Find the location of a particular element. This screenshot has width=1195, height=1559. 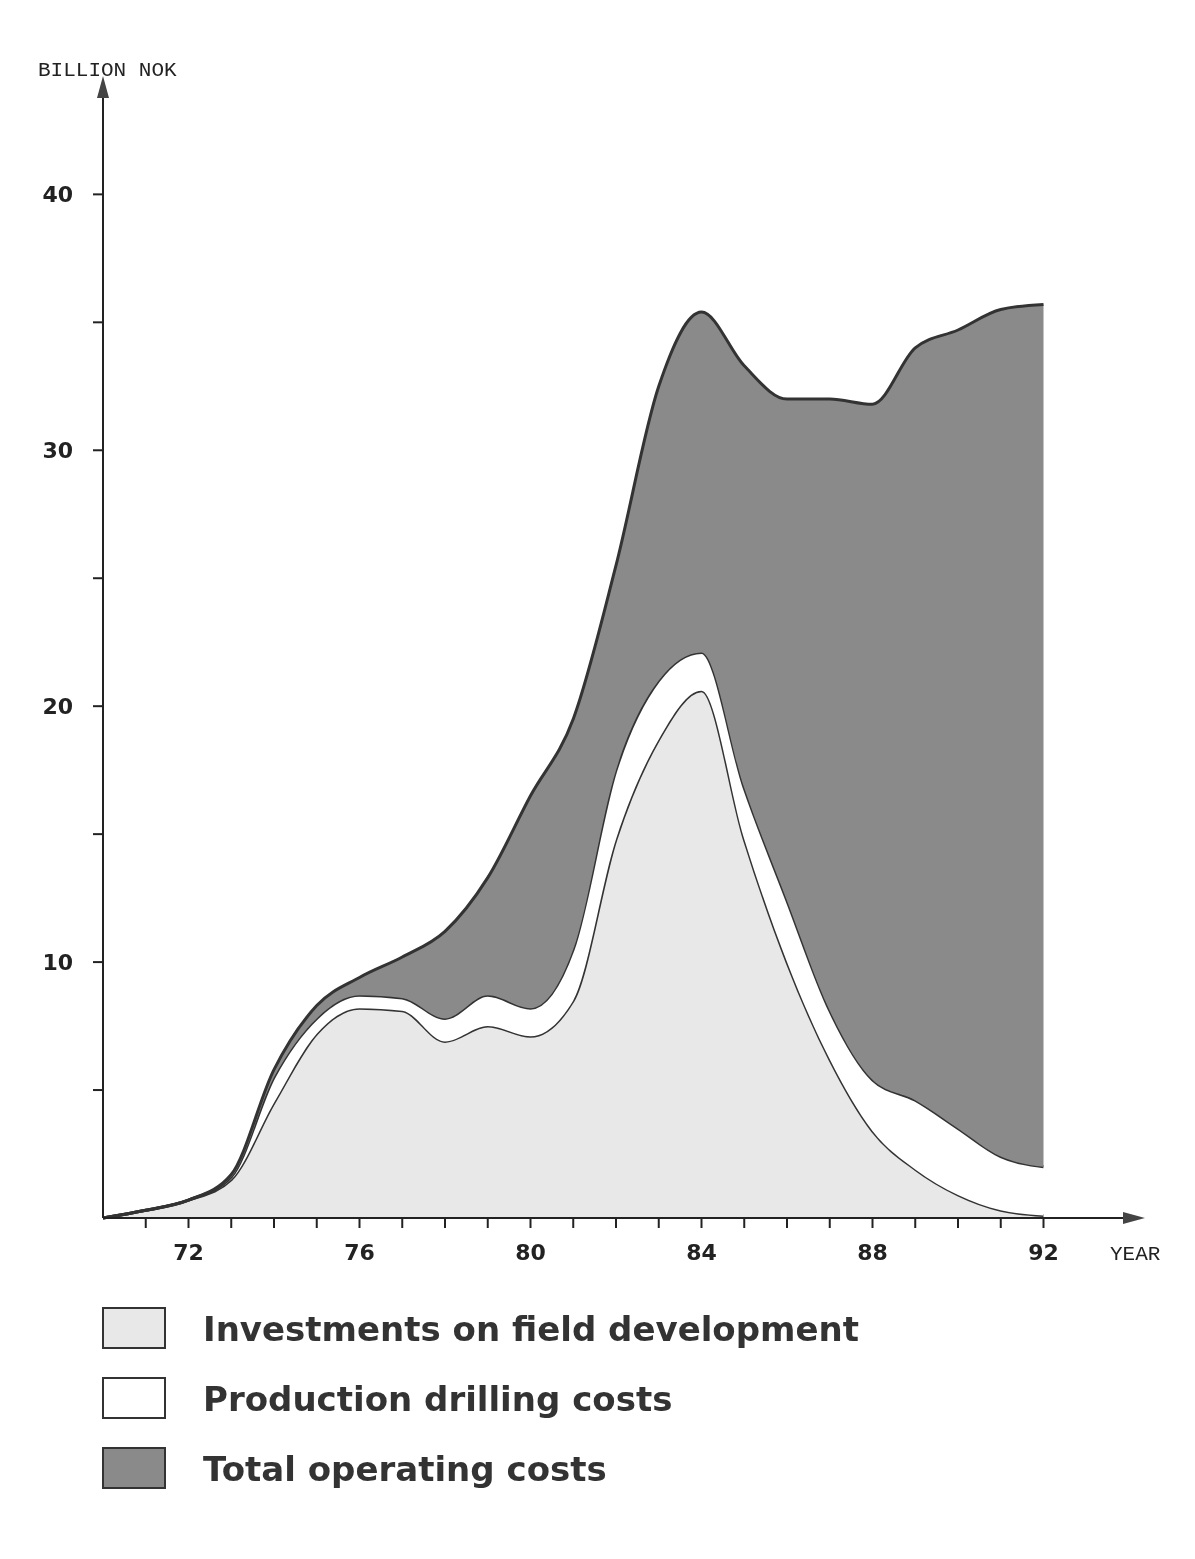

legend-label: Production drilling costs is located at coordinates (438, 1399).